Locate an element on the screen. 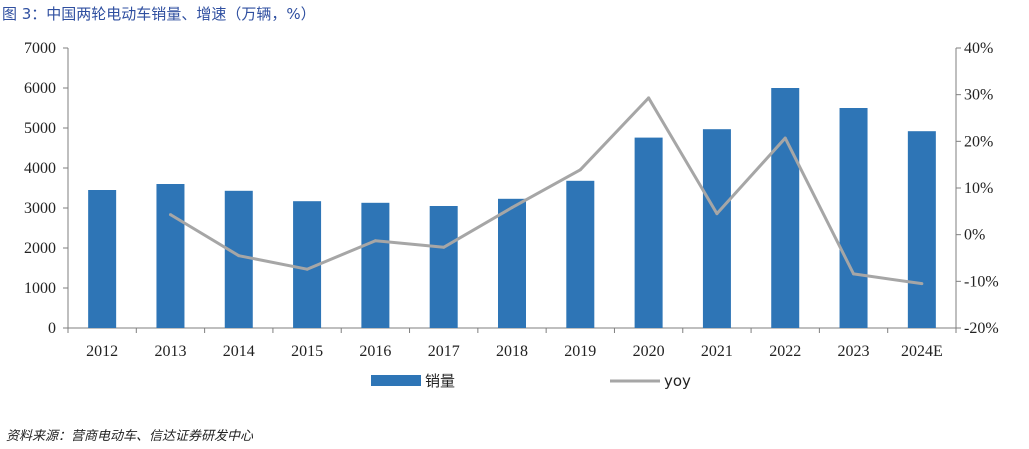 The image size is (1029, 449). right-y-tick-label: 0% is located at coordinates (974, 235).